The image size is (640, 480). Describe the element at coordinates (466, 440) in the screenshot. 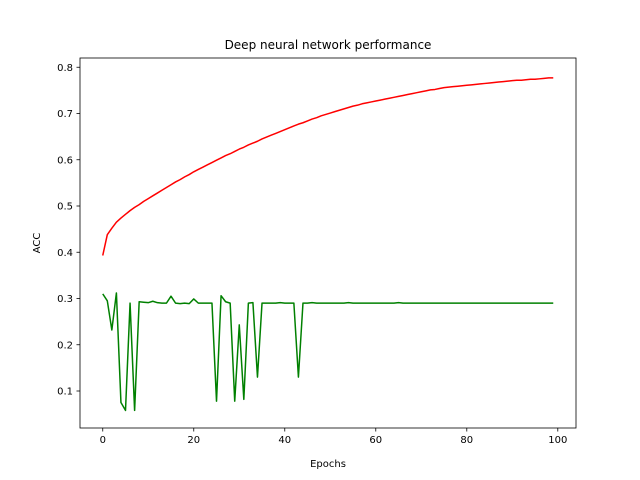

I see `x-tick-label: 80` at that location.